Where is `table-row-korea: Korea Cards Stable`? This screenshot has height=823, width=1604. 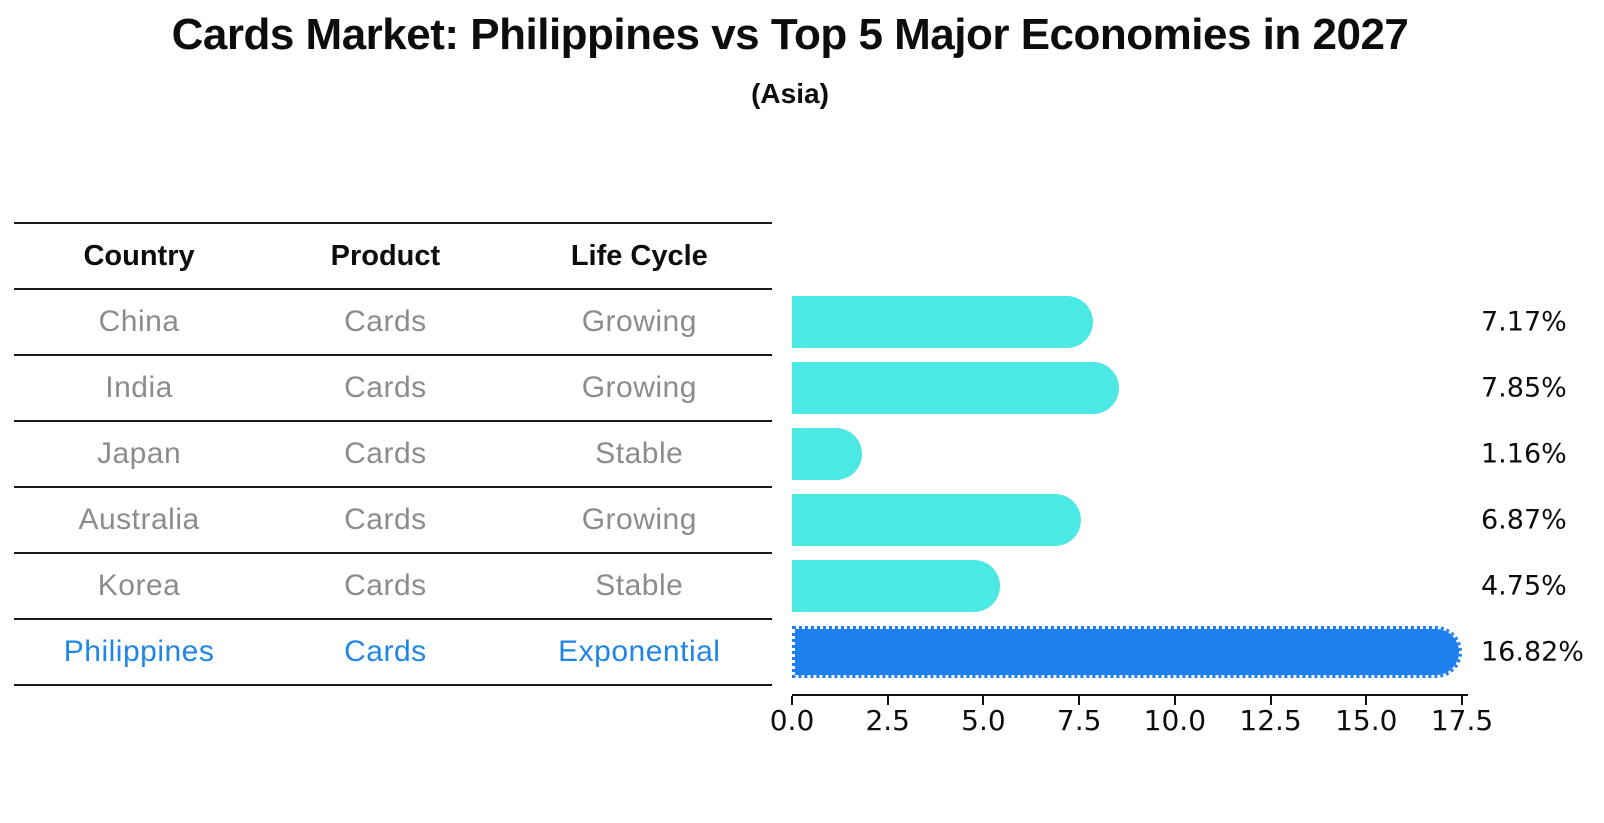 table-row-korea: Korea Cards Stable is located at coordinates (393, 587).